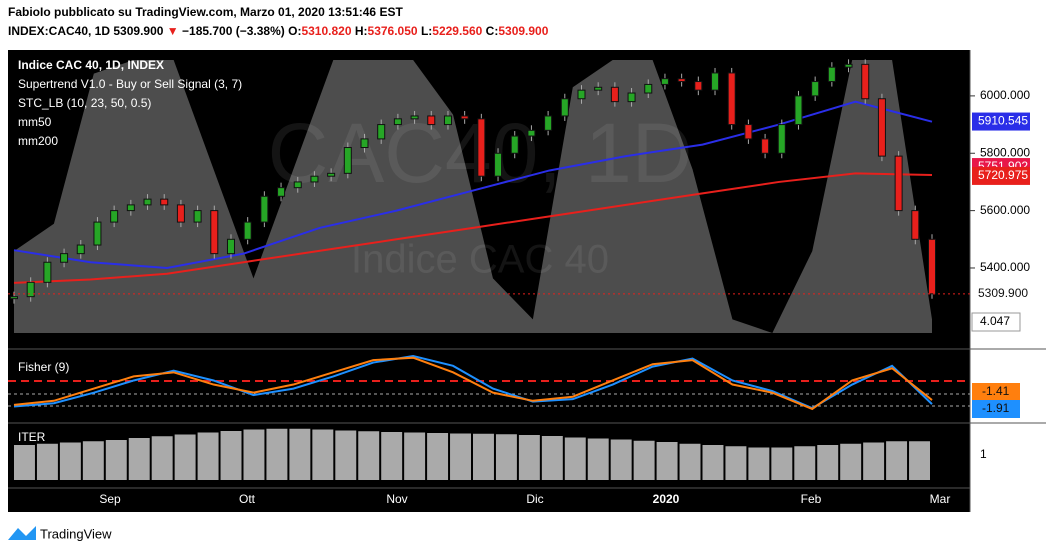  Describe the element at coordinates (811, 499) in the screenshot. I see `x-tick-label: Feb` at that location.